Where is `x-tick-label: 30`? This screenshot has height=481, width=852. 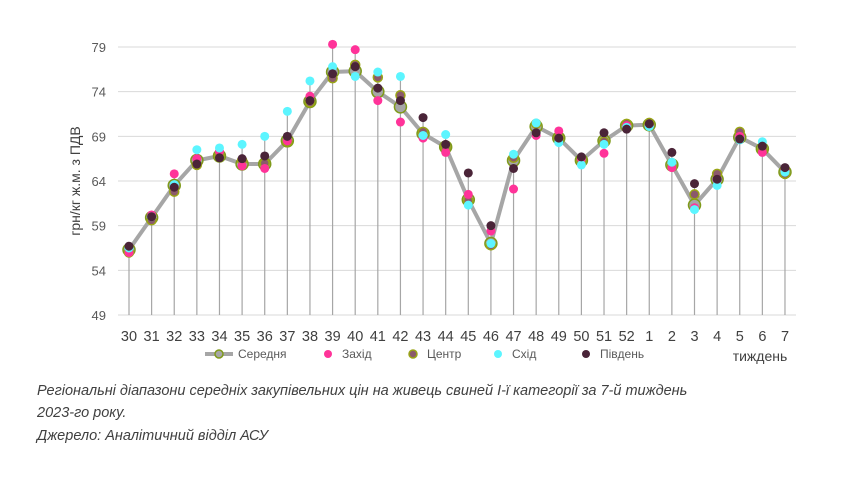
x-tick-label: 30 is located at coordinates (129, 337).